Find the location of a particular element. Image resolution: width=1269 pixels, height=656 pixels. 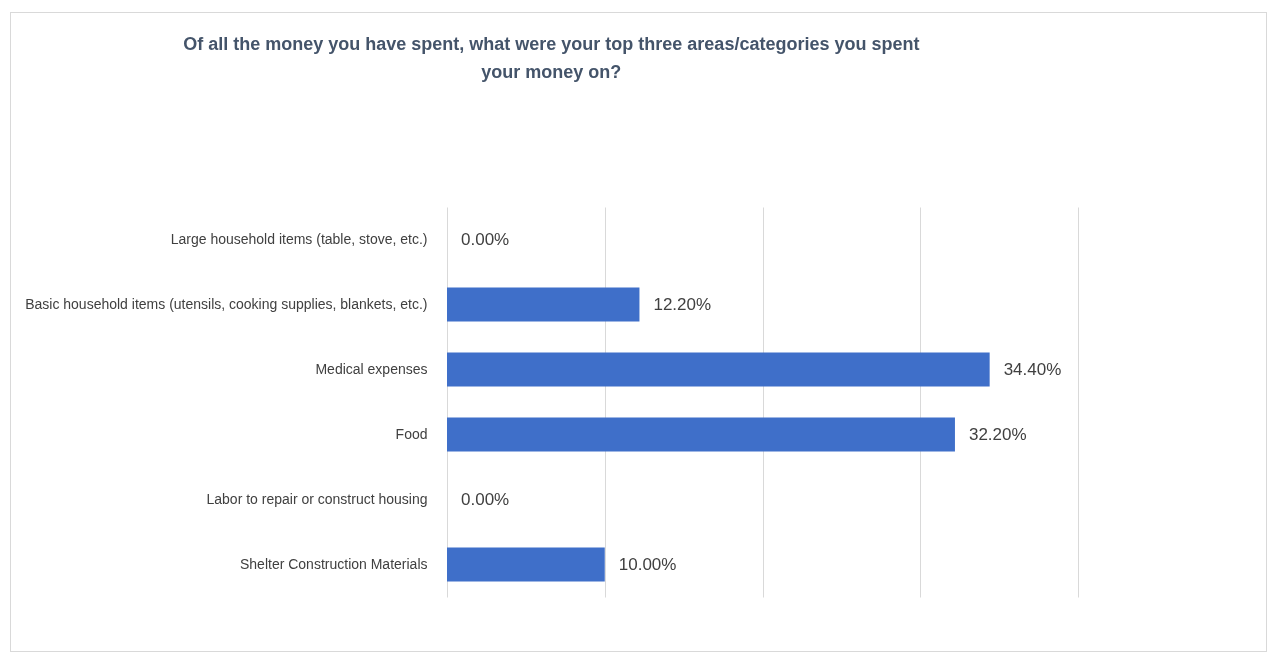

data-label: 34.40% is located at coordinates (1032, 369).